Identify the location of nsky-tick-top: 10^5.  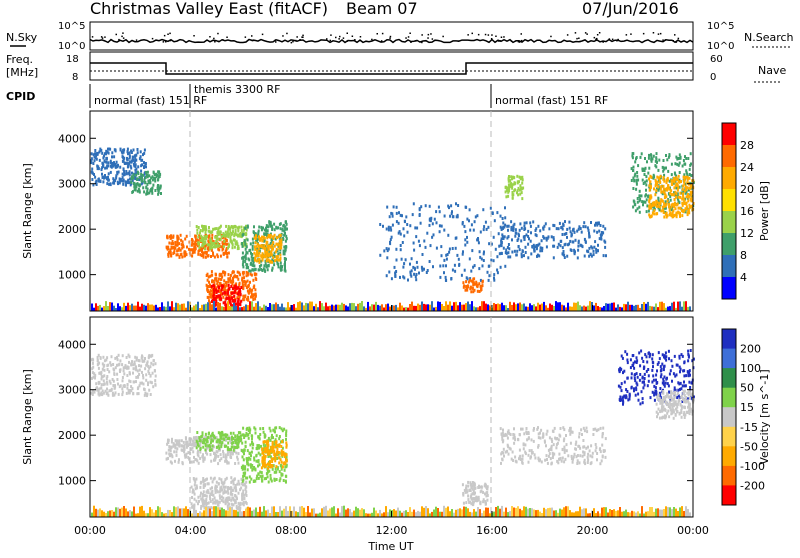
(71, 26).